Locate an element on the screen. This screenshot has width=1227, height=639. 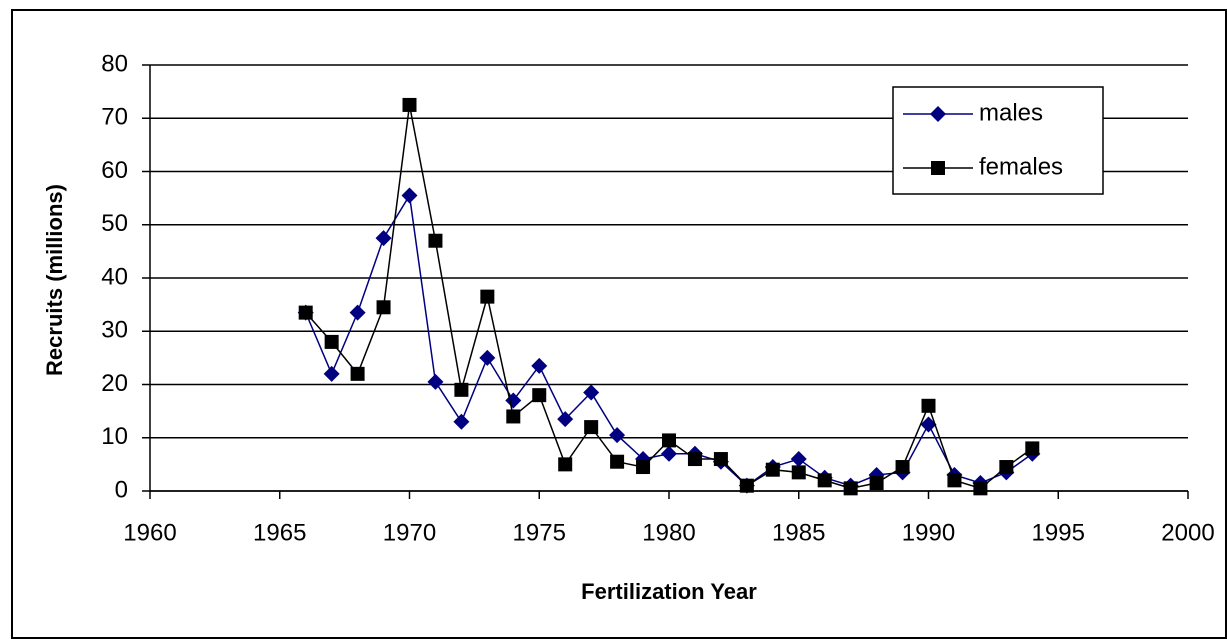
x-tick-label: 1995 is located at coordinates (1058, 532).